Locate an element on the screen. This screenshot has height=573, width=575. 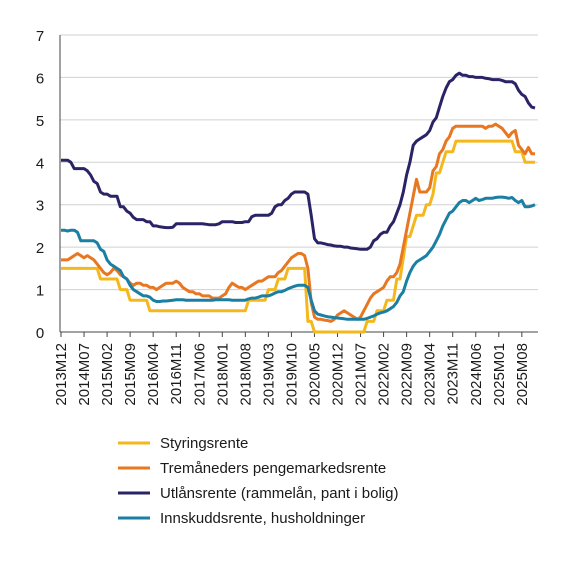
x-tick-label: 2017M06 is located at coordinates (199, 374).